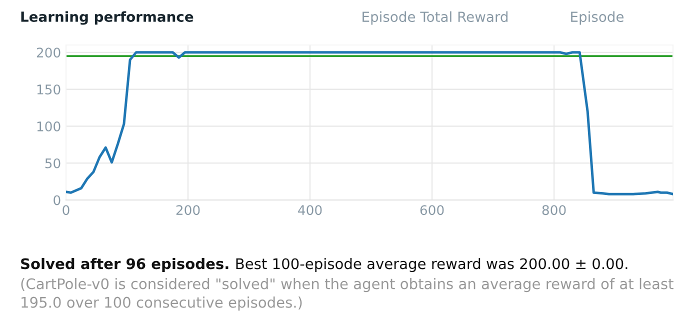 The width and height of the screenshot is (683, 323). What do you see at coordinates (107, 18) in the screenshot?
I see `chart-title: Learning performance` at bounding box center [107, 18].